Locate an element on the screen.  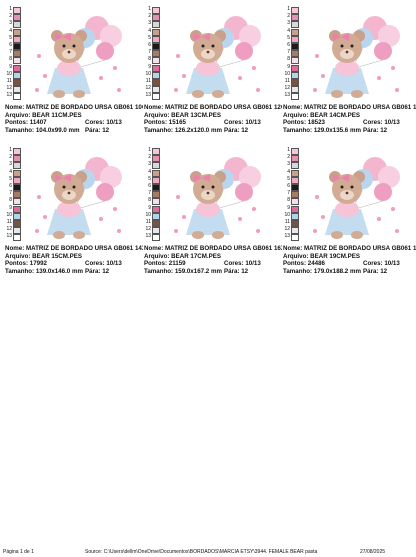
stitch-count: Pontos: 15165 is located at coordinates (165, 123).